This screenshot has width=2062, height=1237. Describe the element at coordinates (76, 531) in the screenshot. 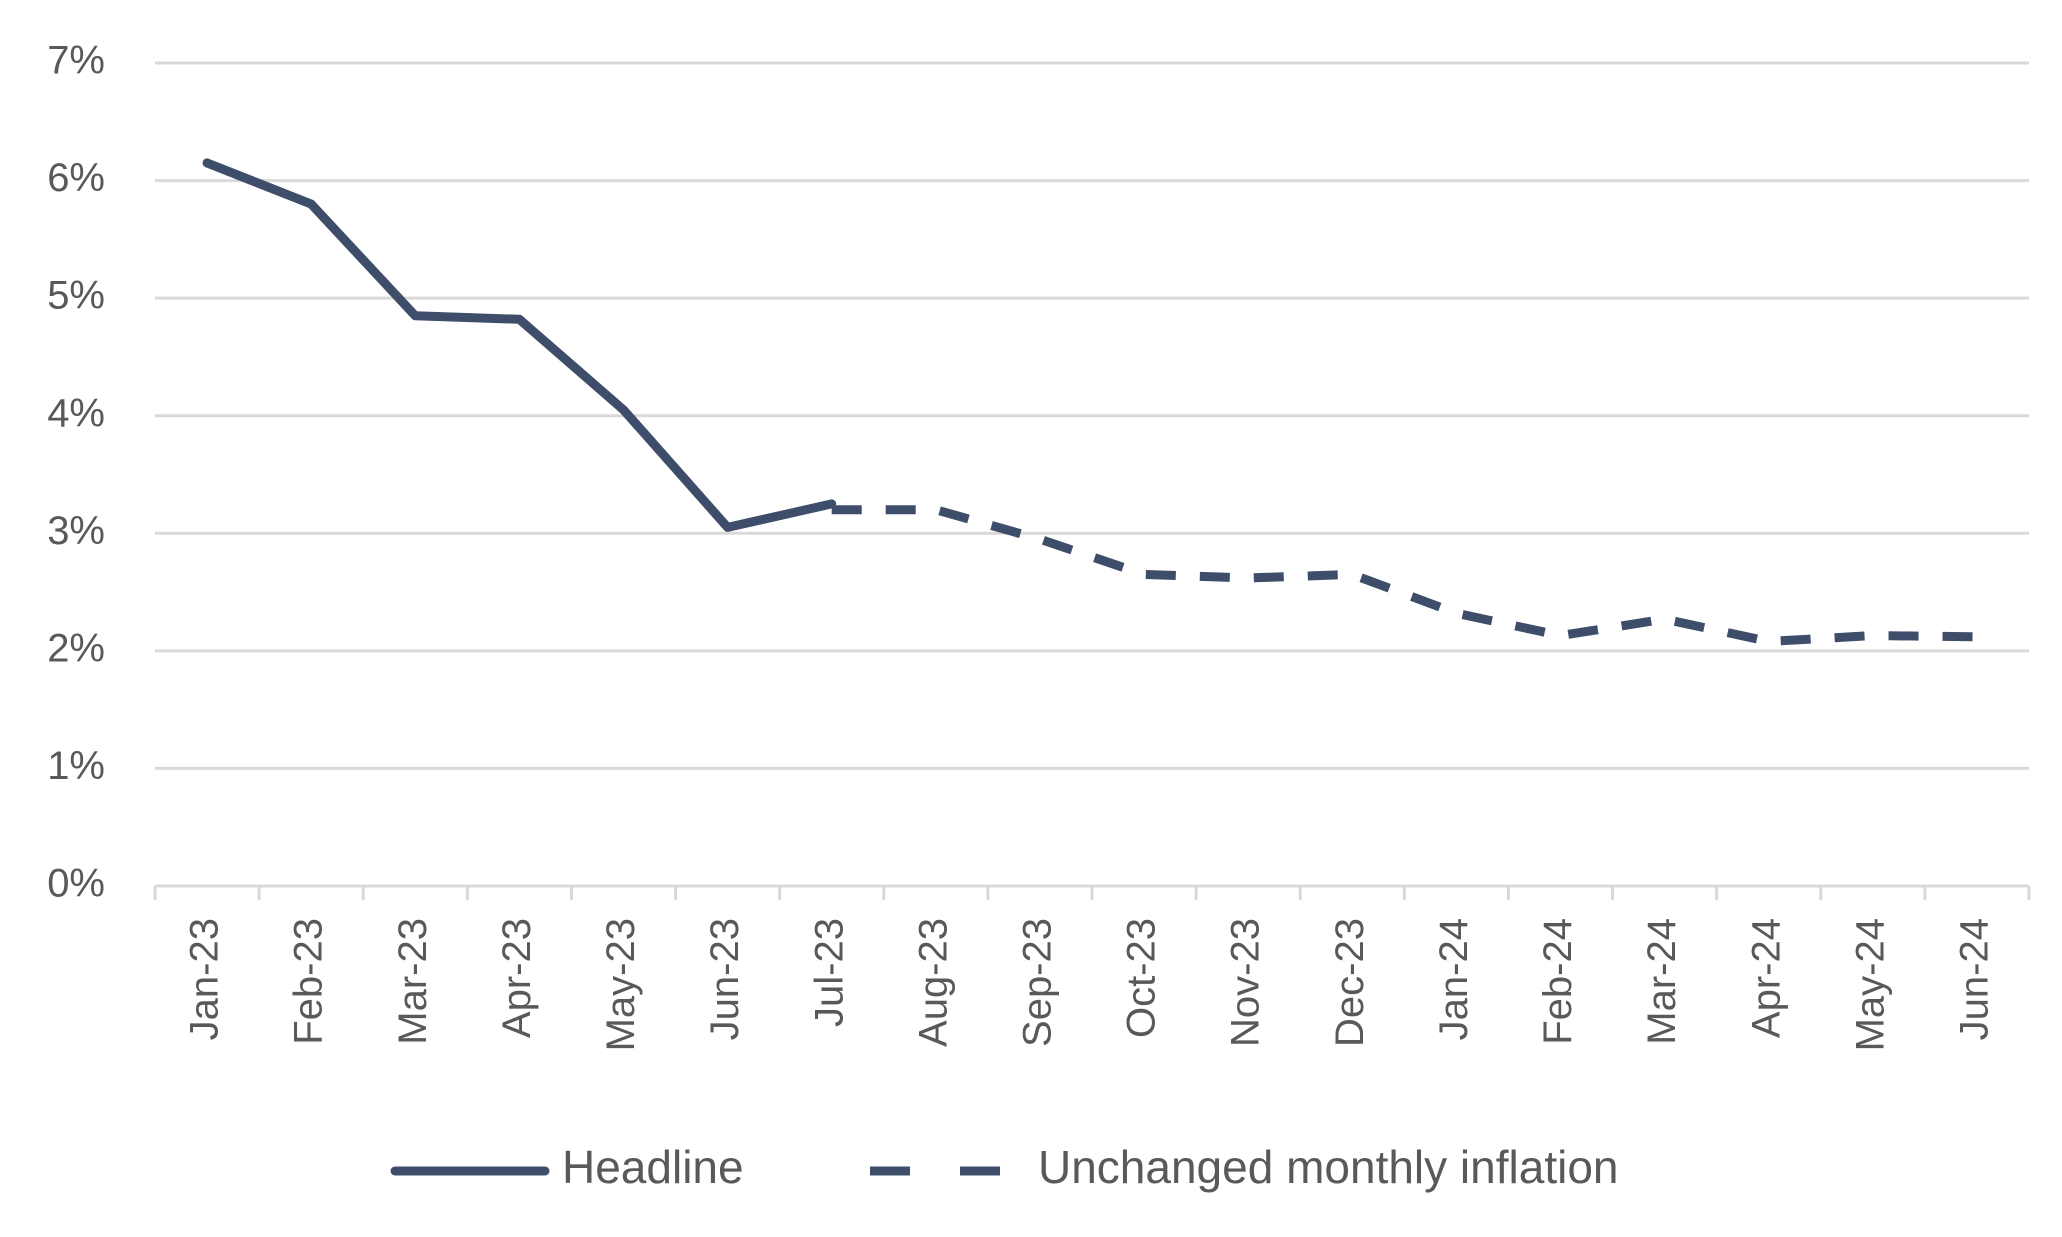

I see `y-tick-label: 3%` at that location.